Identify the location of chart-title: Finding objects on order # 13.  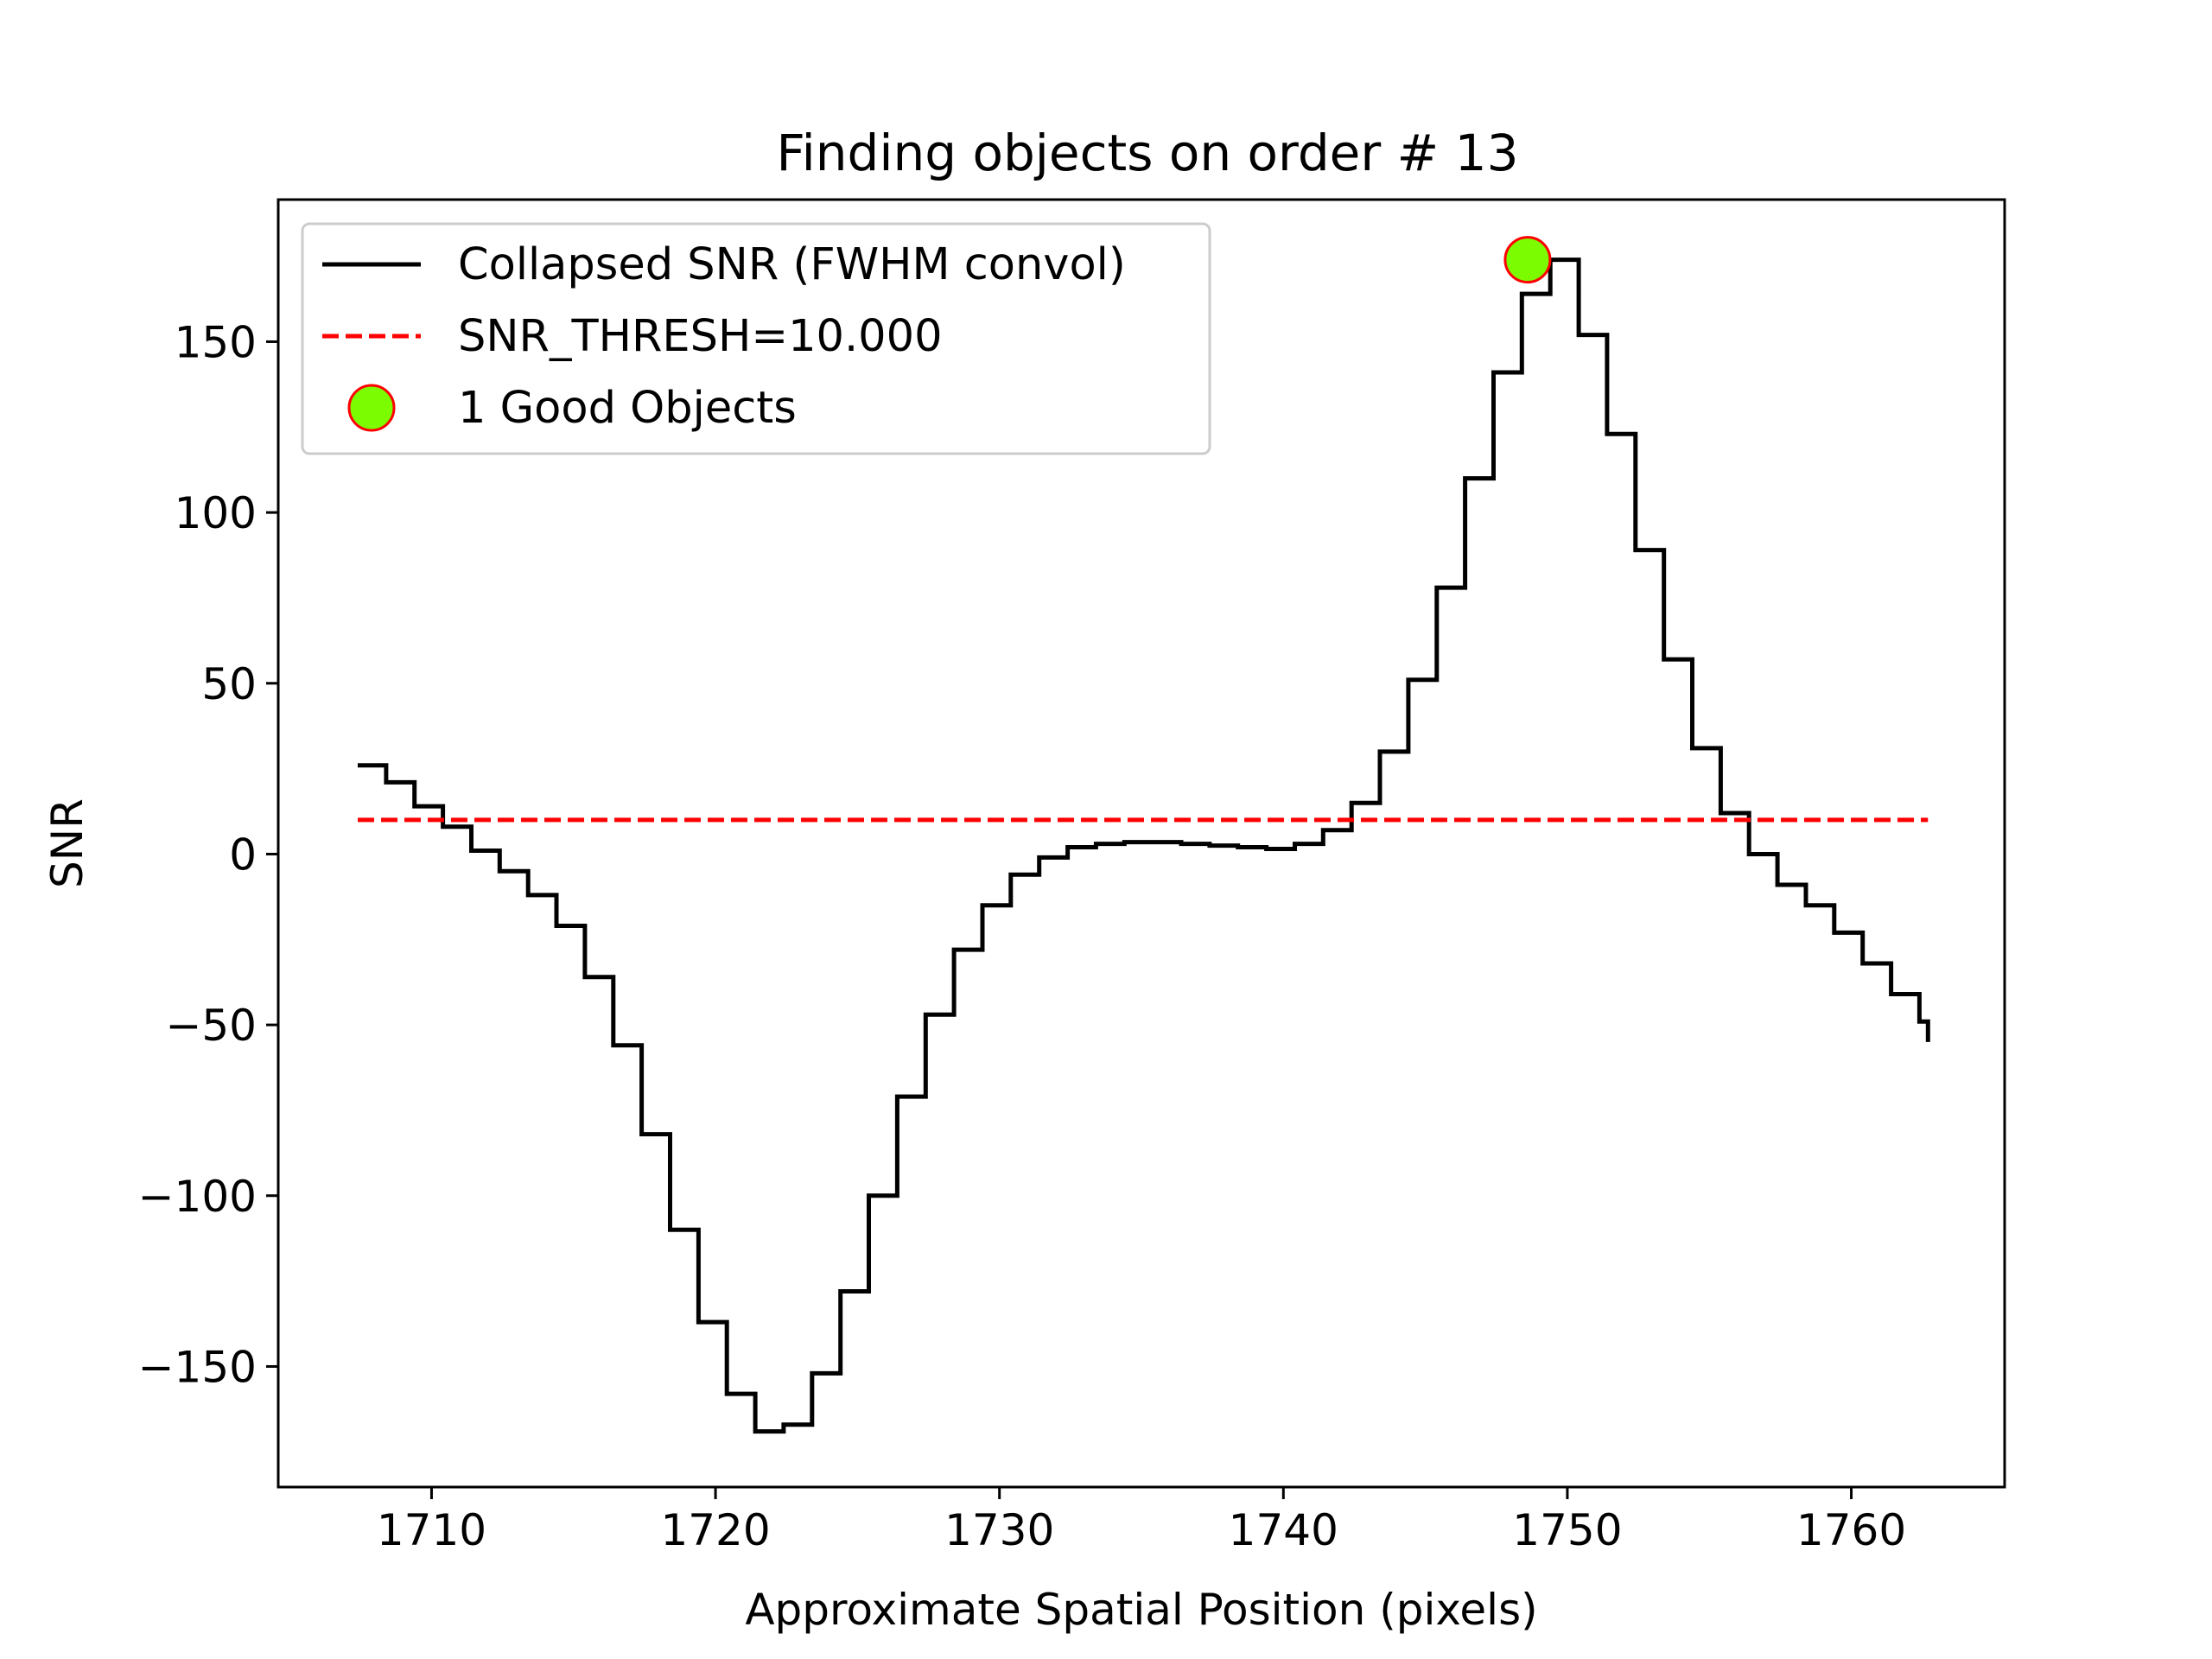
(1148, 153).